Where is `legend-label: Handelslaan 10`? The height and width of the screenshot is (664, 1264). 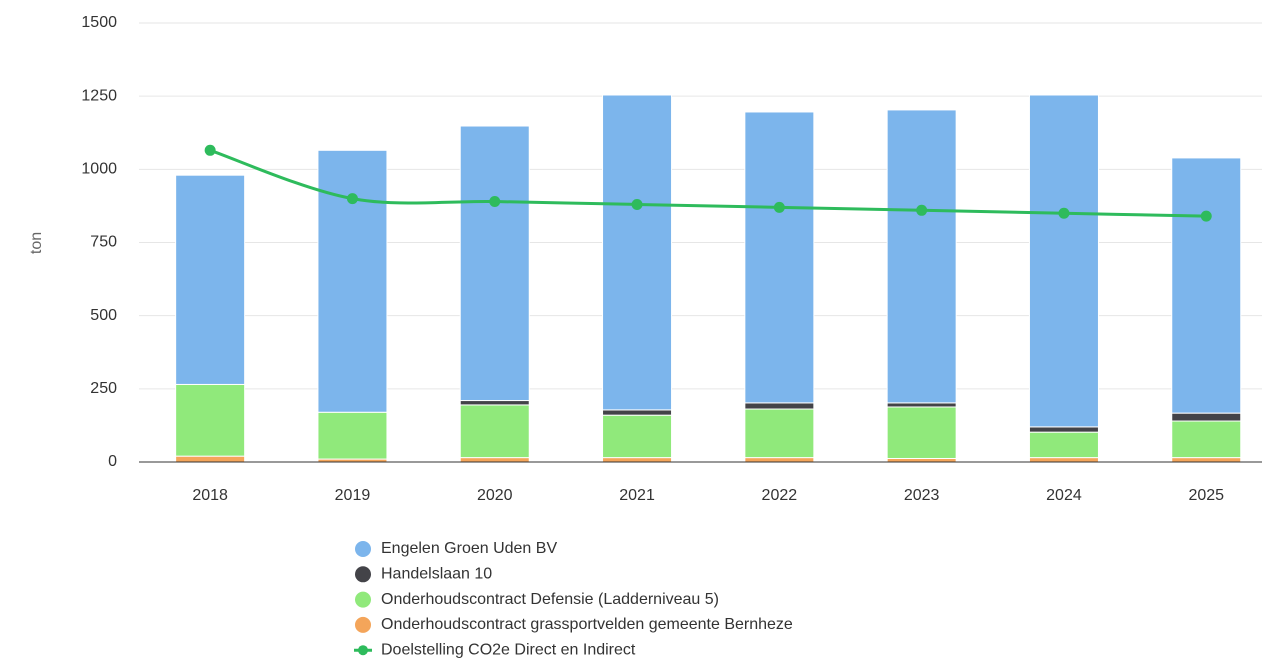
legend-label: Handelslaan 10 is located at coordinates (436, 574).